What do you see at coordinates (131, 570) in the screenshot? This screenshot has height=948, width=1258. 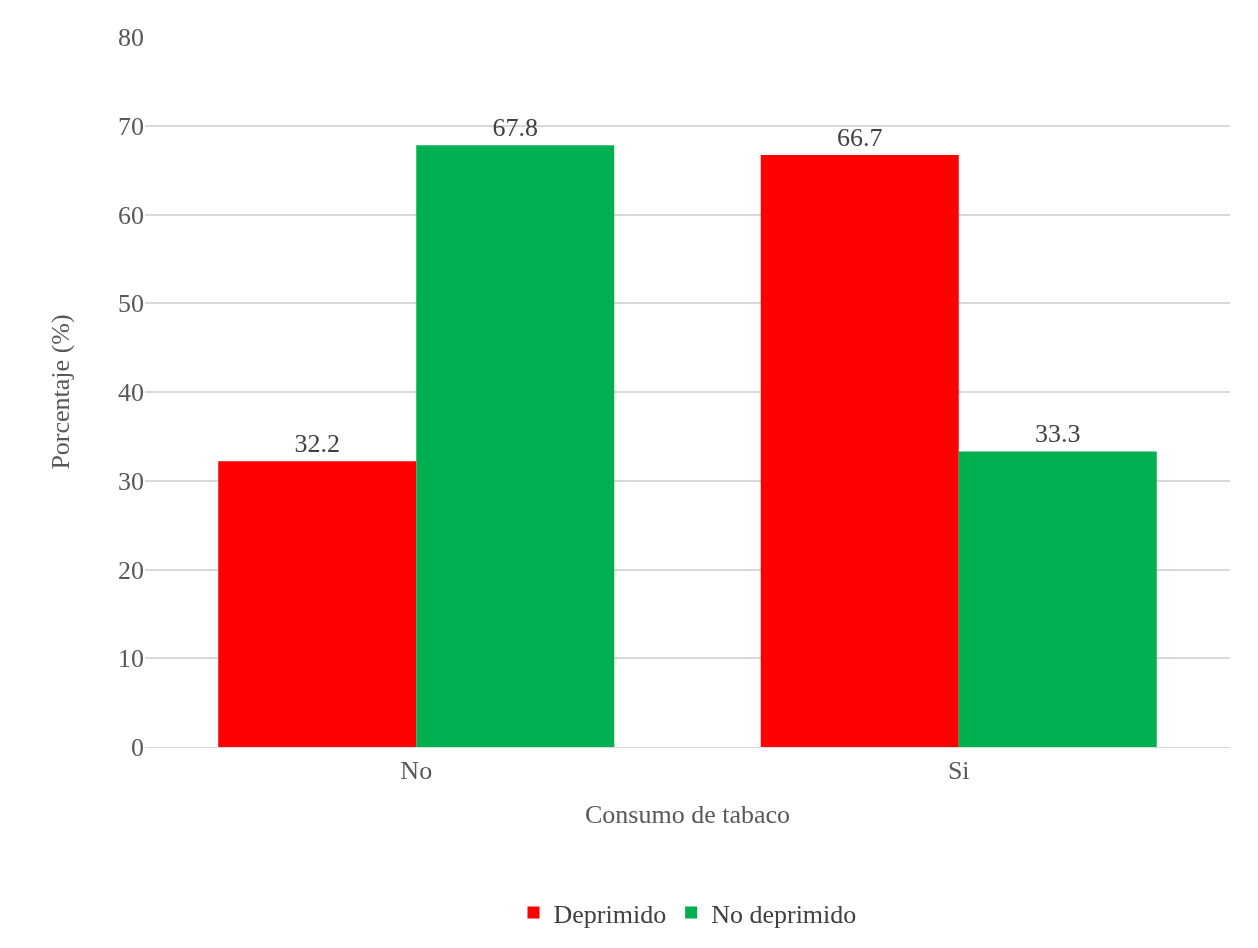 I see `y-tick-label: 20` at bounding box center [131, 570].